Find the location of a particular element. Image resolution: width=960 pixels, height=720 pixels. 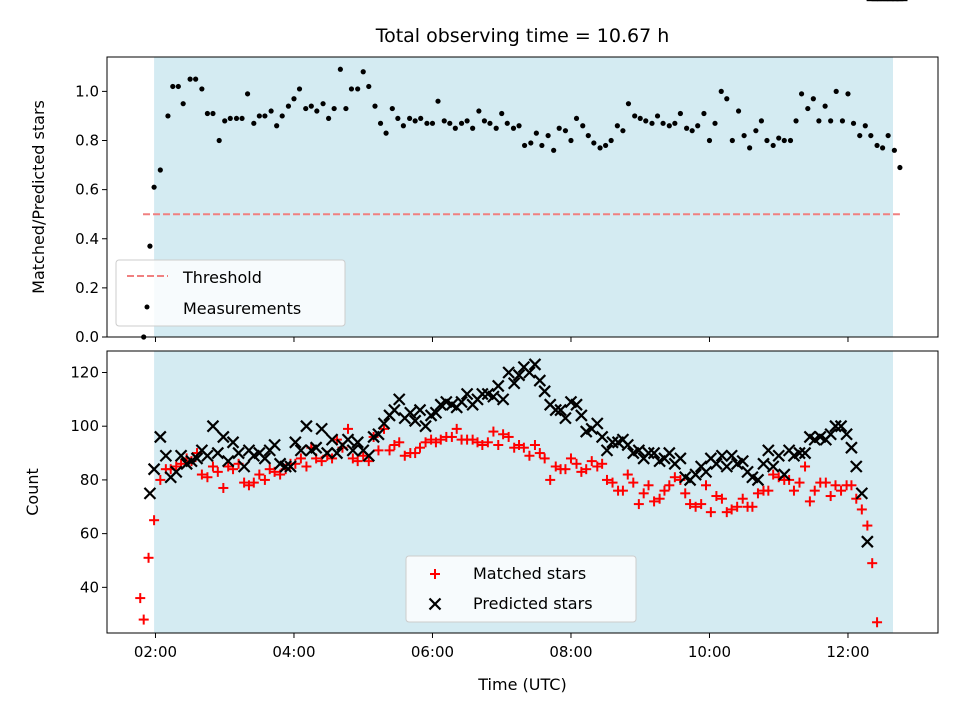

count-y-tick-label: 40 is located at coordinates (89, 587).